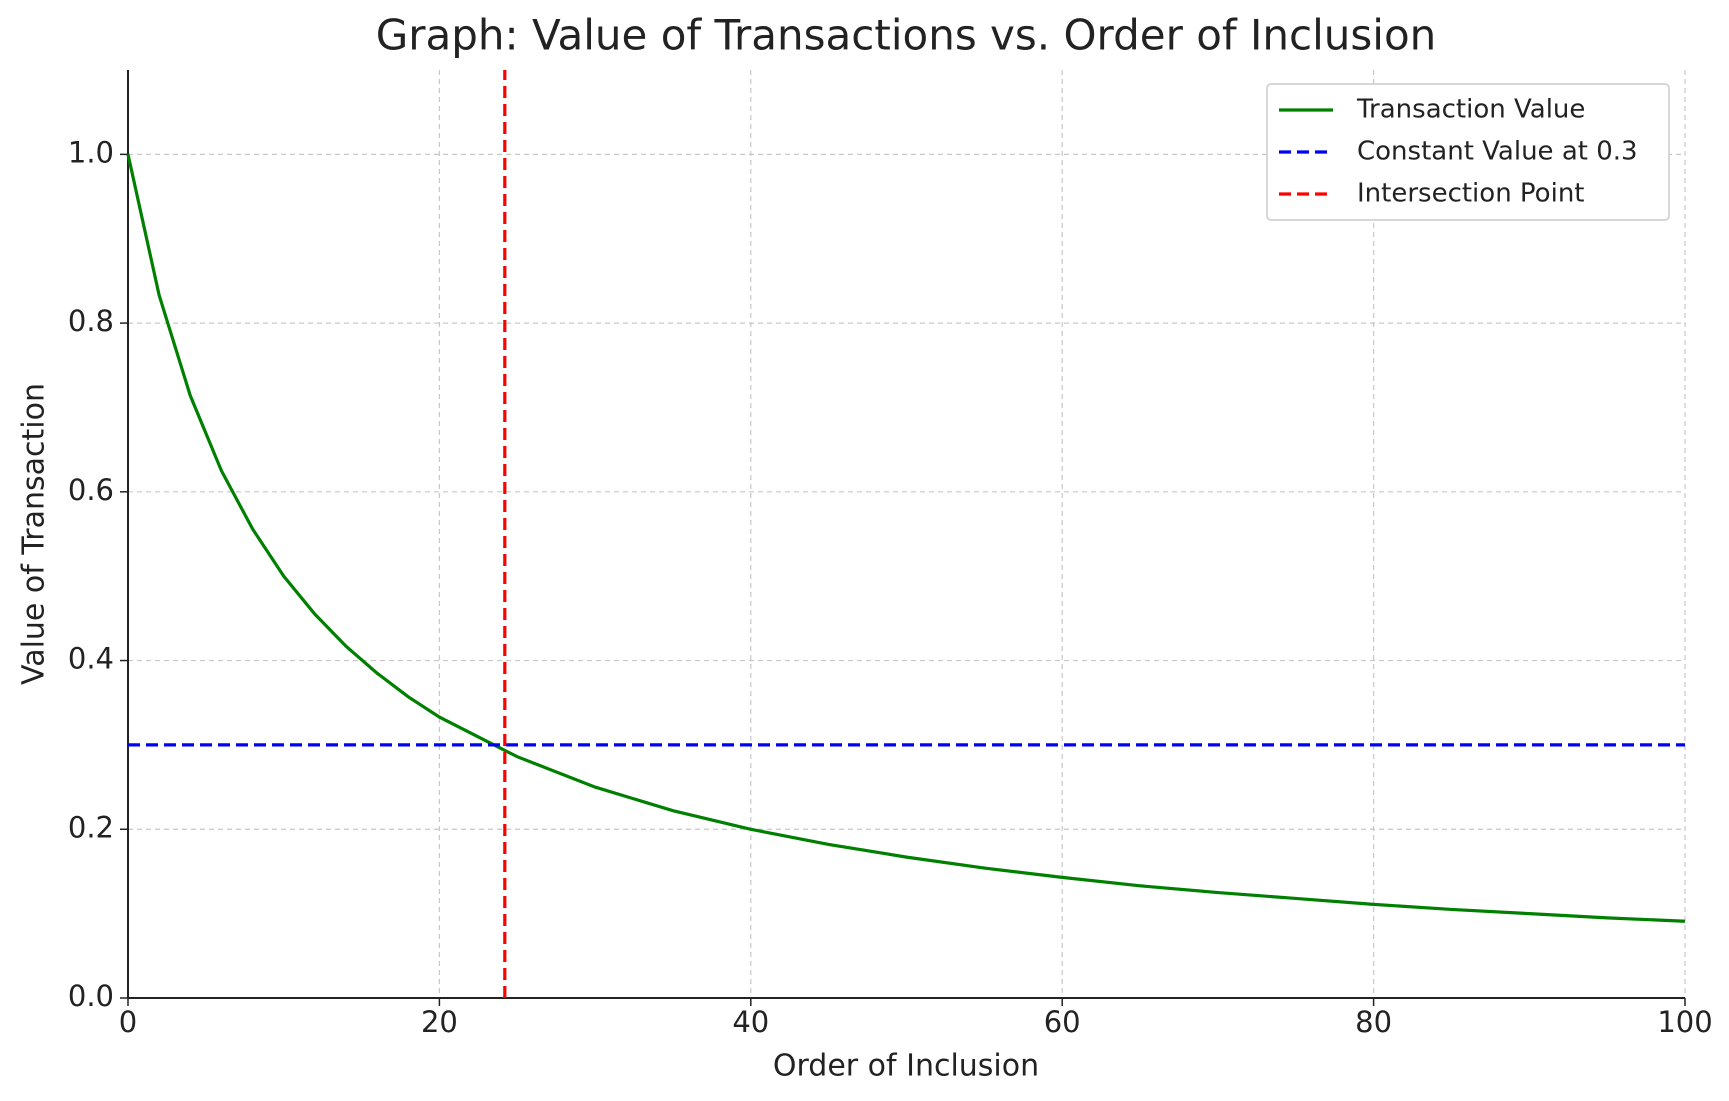 This screenshot has width=1729, height=1101. What do you see at coordinates (906, 1066) in the screenshot?
I see `x-axis-label: Order of Inclusion` at bounding box center [906, 1066].